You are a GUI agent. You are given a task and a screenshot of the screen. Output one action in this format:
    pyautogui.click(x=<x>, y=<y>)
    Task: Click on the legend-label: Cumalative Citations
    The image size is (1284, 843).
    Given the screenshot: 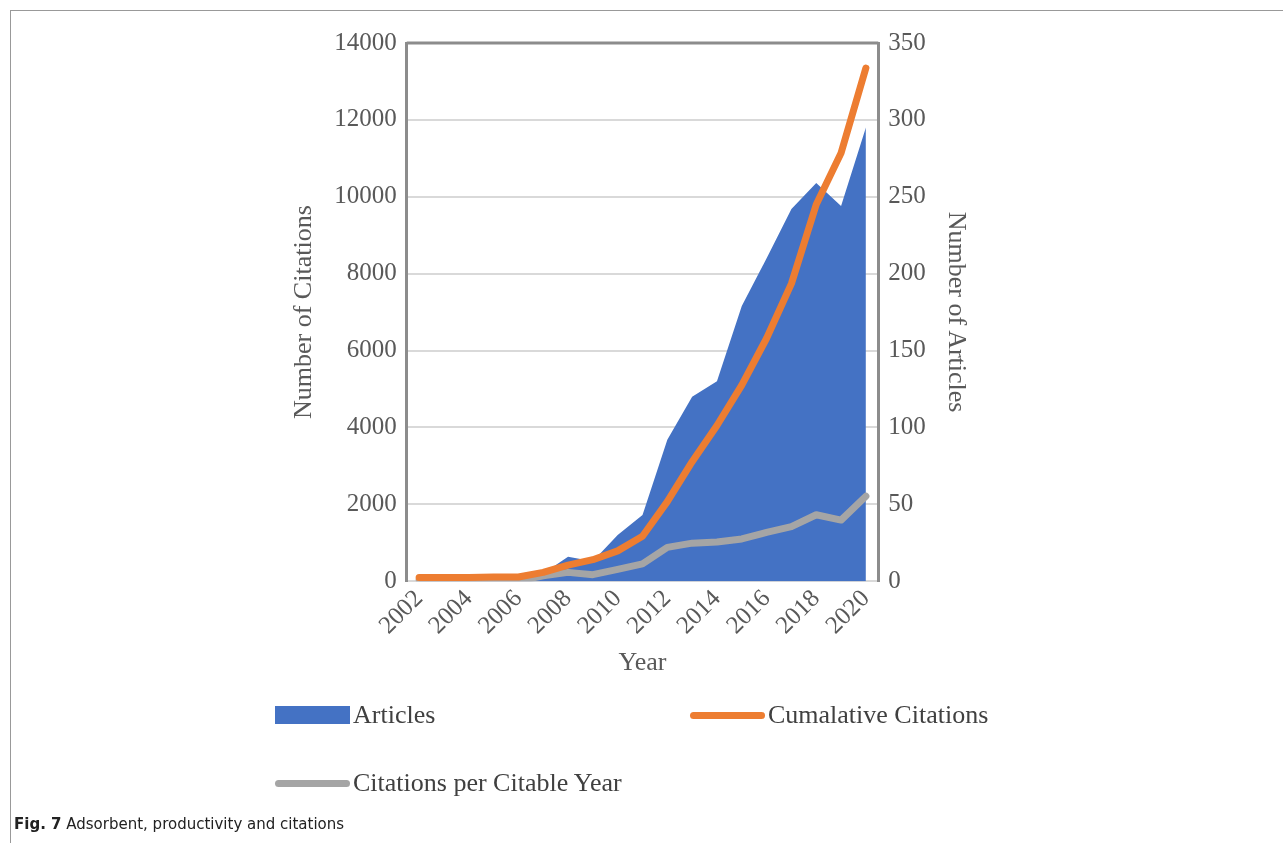 What is the action you would take?
    pyautogui.click(x=878, y=715)
    